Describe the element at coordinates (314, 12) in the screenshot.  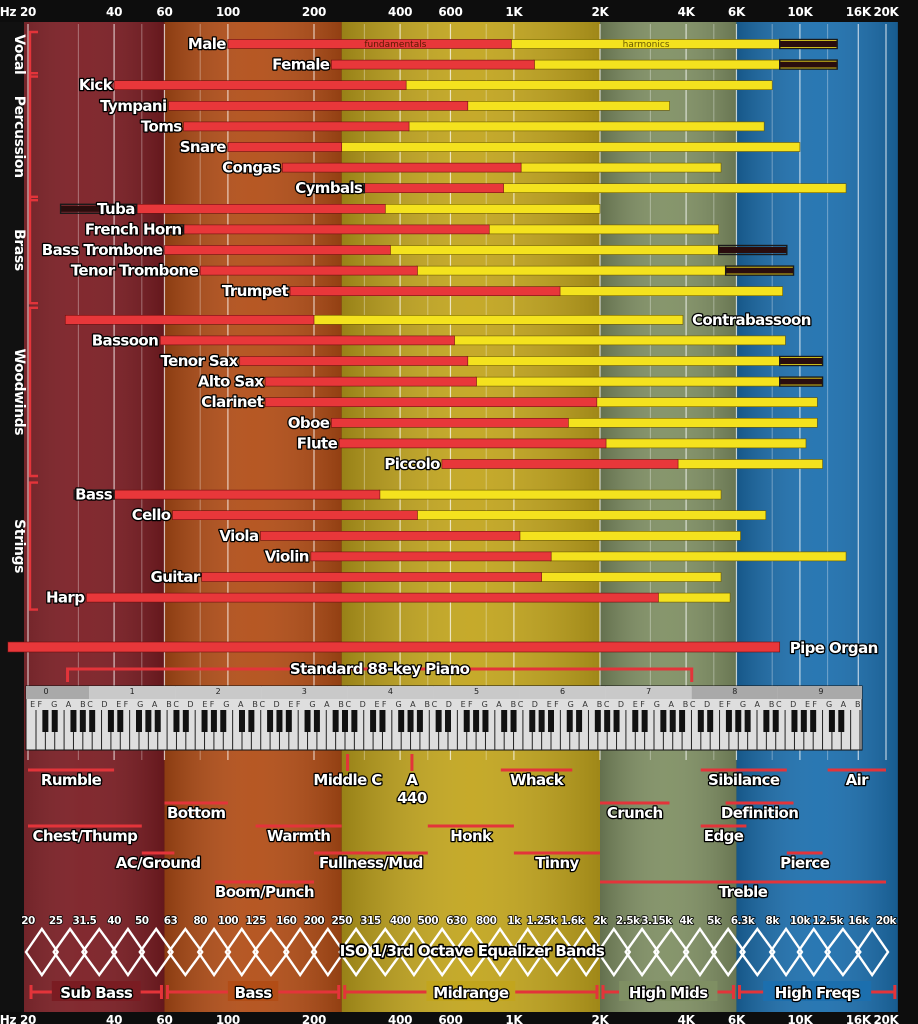
I see `top-axis-tick-label: 200` at that location.